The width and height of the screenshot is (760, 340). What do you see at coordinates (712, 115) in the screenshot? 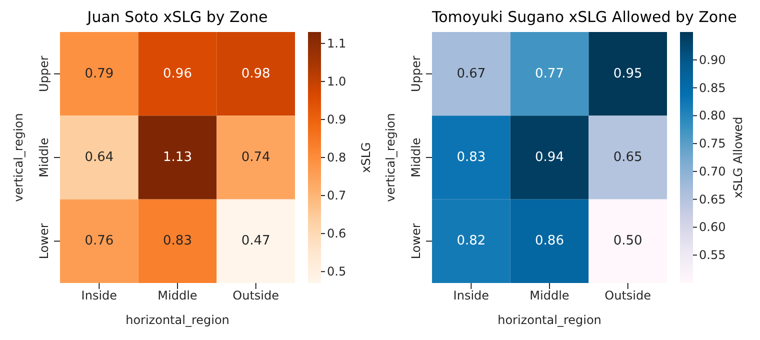
I see `color-bar-label: 0.80` at bounding box center [712, 115].